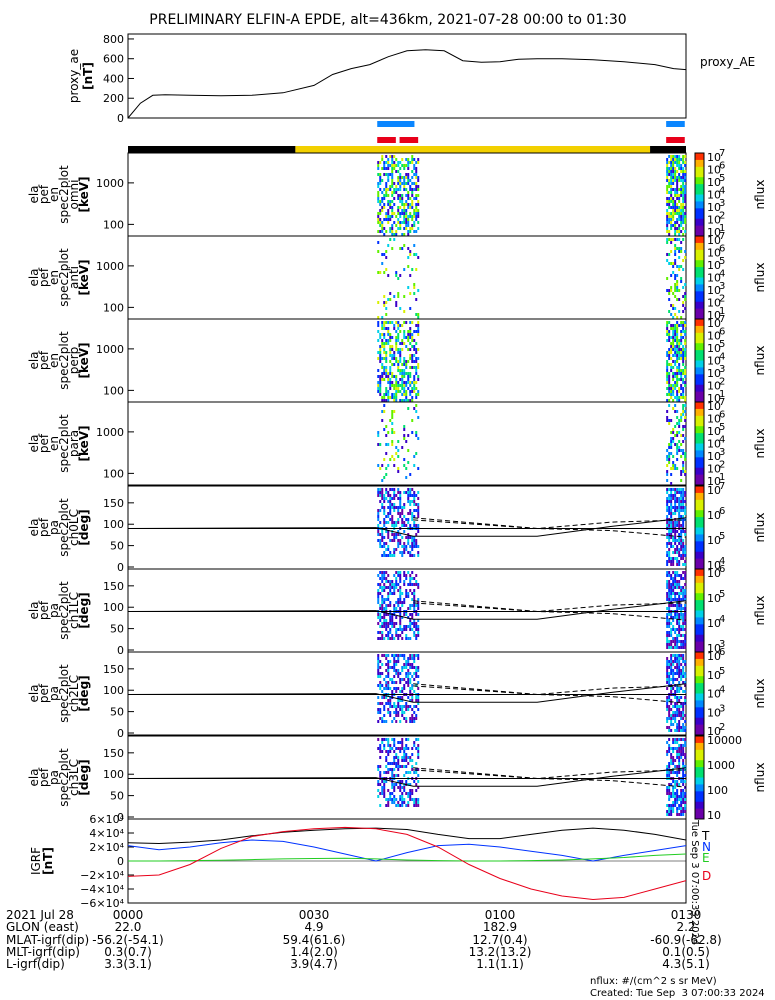  What do you see at coordinates (722, 203) in the screenshot?
I see `colorbar-tick-exponent: 3` at bounding box center [722, 203].